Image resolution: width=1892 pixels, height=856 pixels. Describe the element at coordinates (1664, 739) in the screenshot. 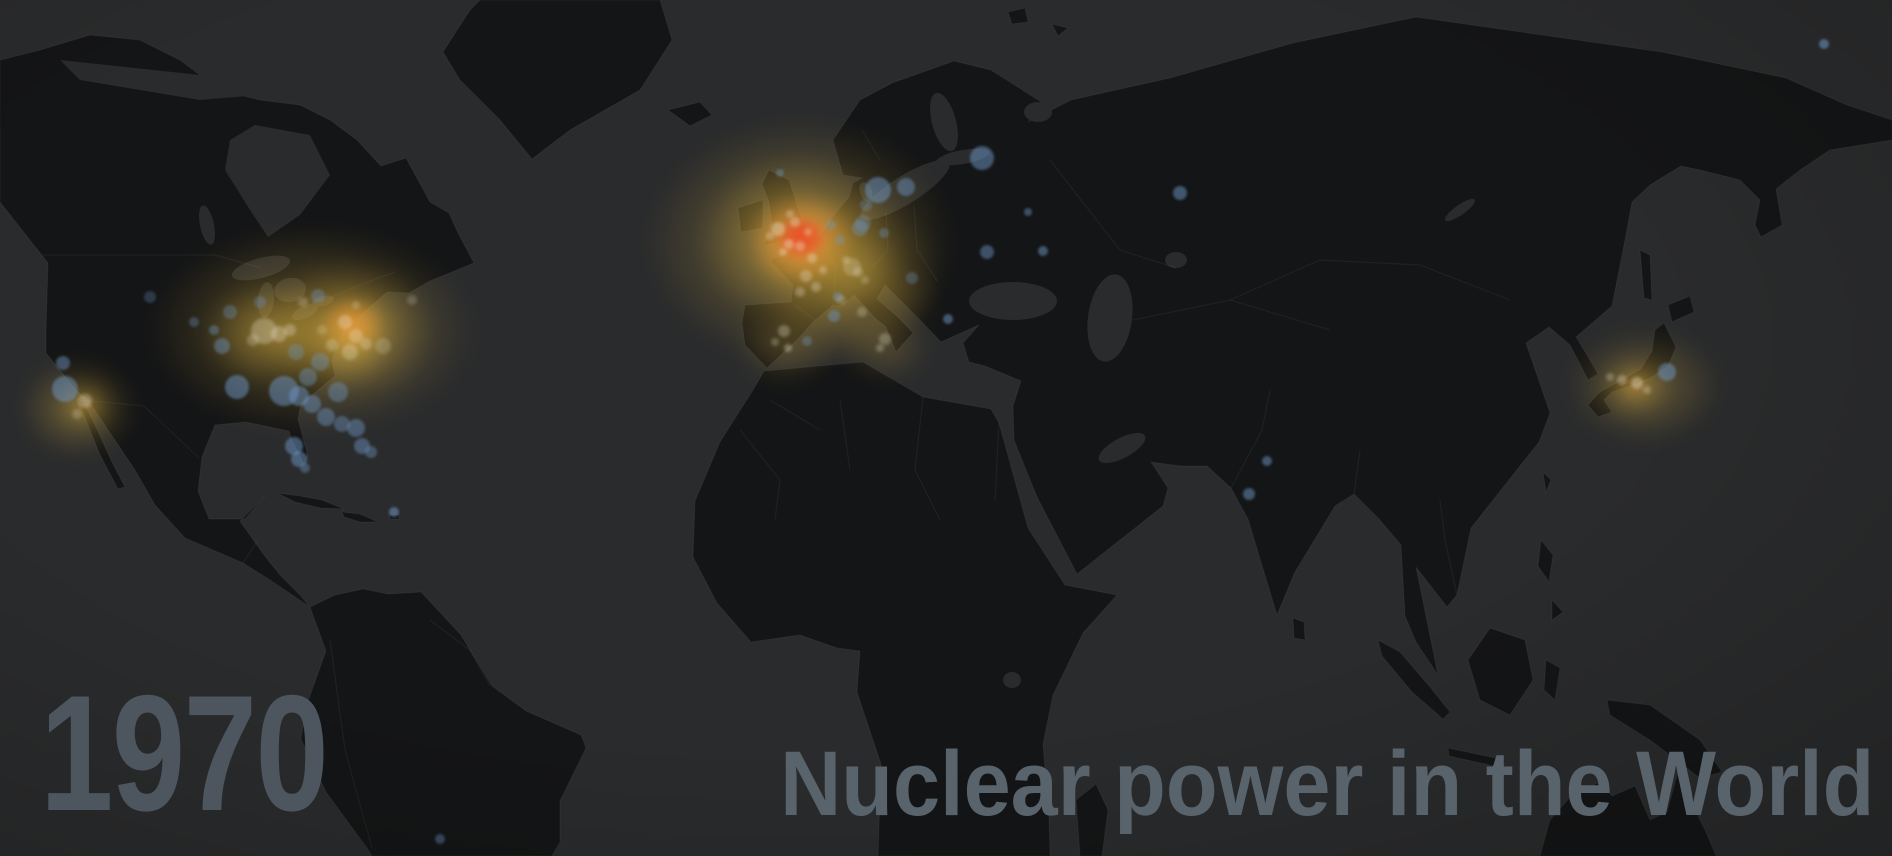

I see `land-newguinea` at that location.